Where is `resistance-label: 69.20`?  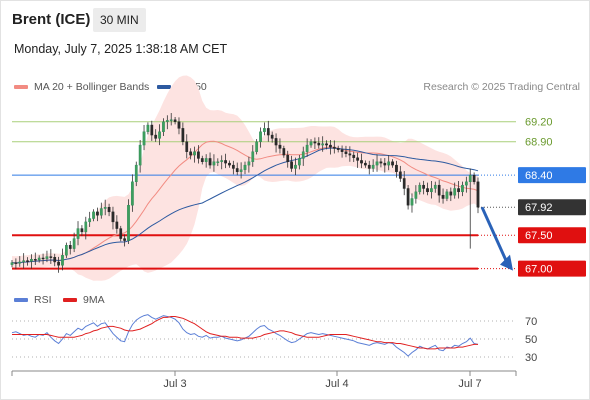 resistance-label: 69.20 is located at coordinates (539, 123).